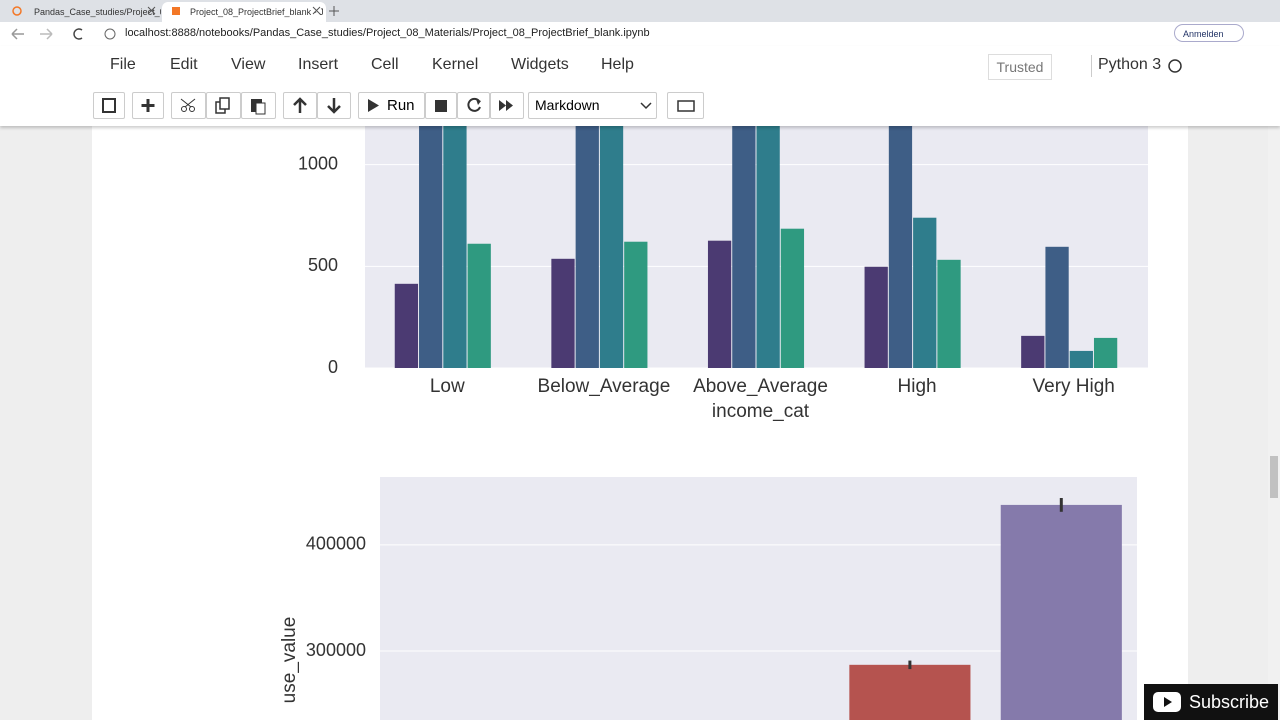 Image resolution: width=1280 pixels, height=720 pixels. Describe the element at coordinates (188, 105) in the screenshot. I see `cut-button` at that location.